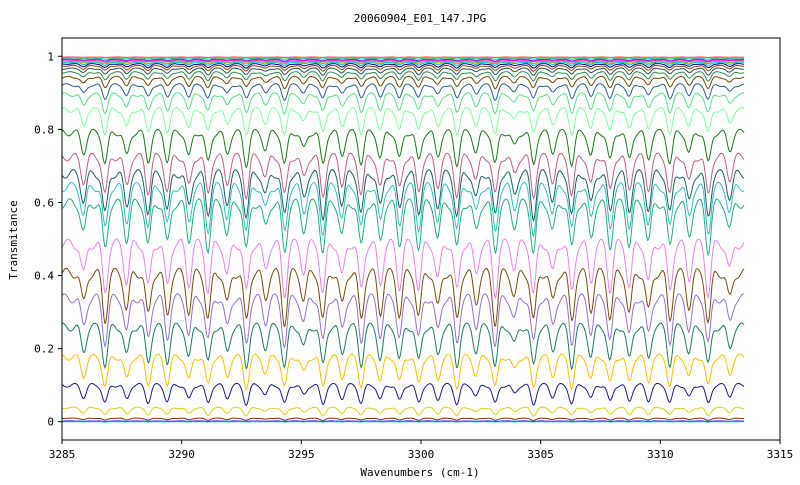 This screenshot has width=800, height=485. What do you see at coordinates (44, 202) in the screenshot?
I see `y-tick-label: 0.6` at bounding box center [44, 202].